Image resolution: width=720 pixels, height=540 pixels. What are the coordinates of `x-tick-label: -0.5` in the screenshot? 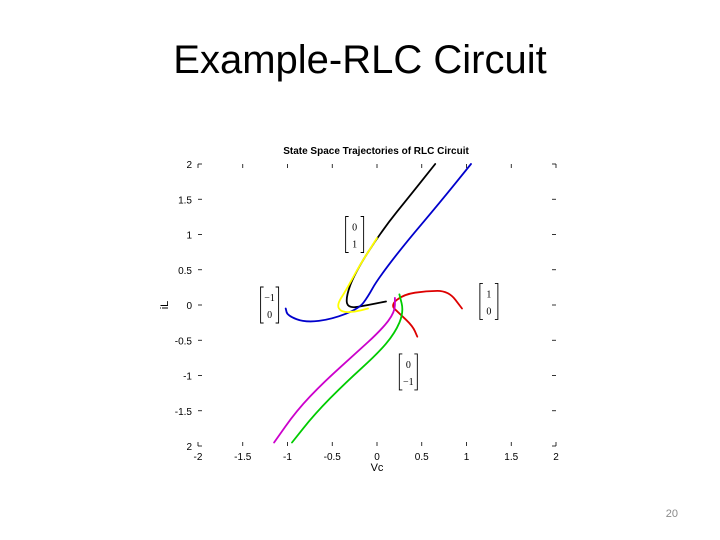 It's located at (333, 457).